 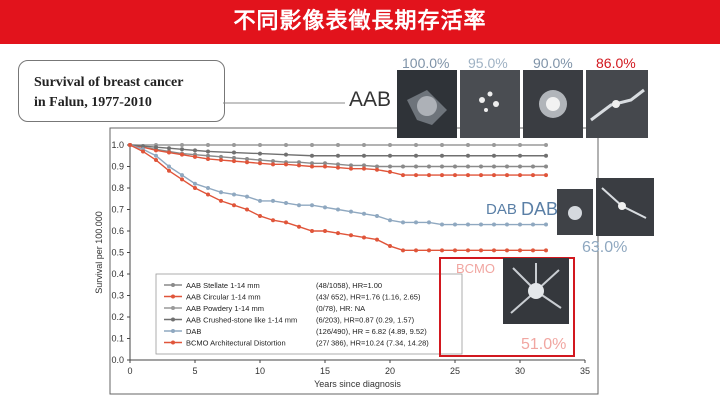 What do you see at coordinates (475, 268) in the screenshot?
I see `bcmo-label: BCMO` at bounding box center [475, 268].